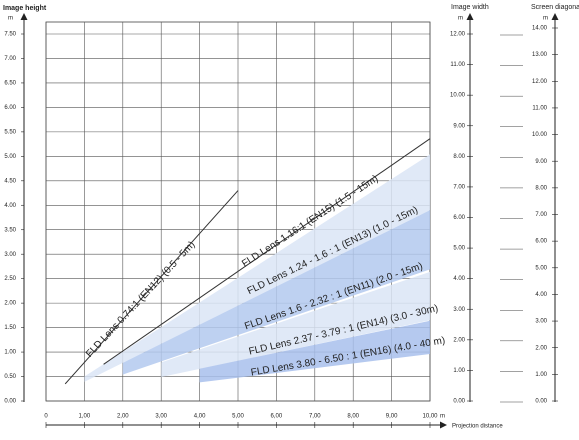  I want to click on y-tick-label: 4.50, so click(10, 181).